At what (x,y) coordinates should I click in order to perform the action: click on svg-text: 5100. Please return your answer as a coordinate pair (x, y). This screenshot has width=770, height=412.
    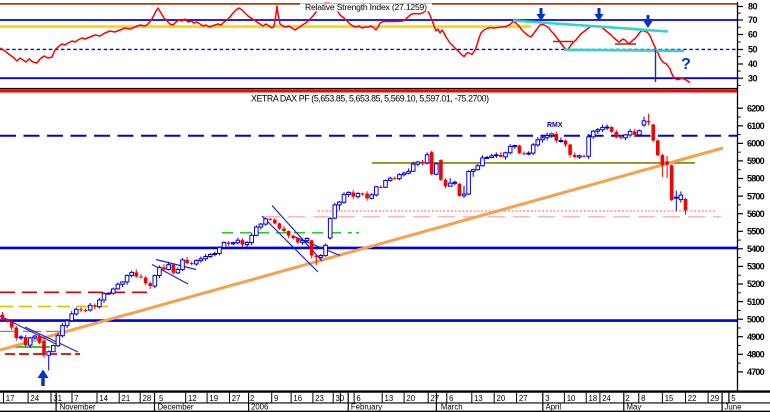
    Looking at the image, I should click on (756, 302).